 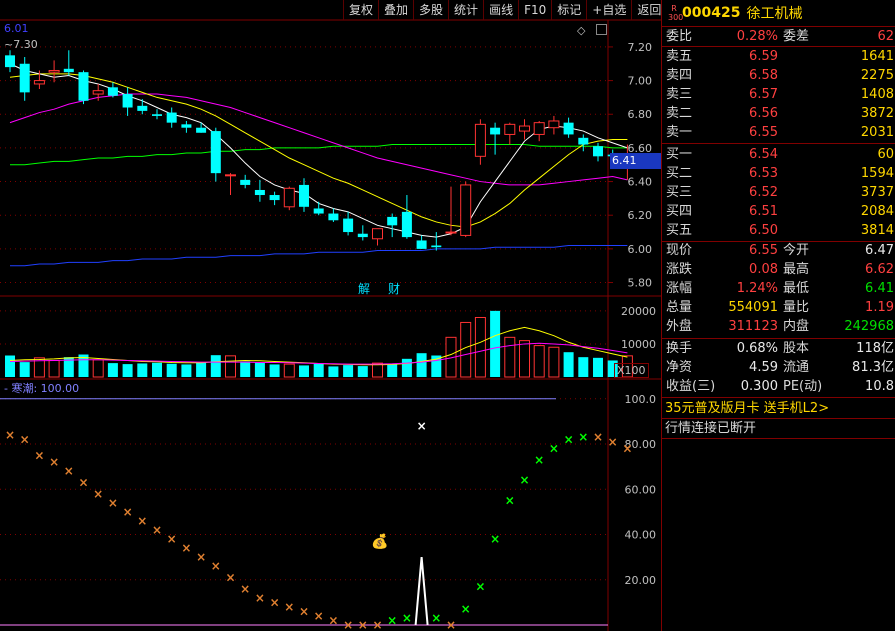 I want to click on diff-value: 62, so click(x=885, y=36).